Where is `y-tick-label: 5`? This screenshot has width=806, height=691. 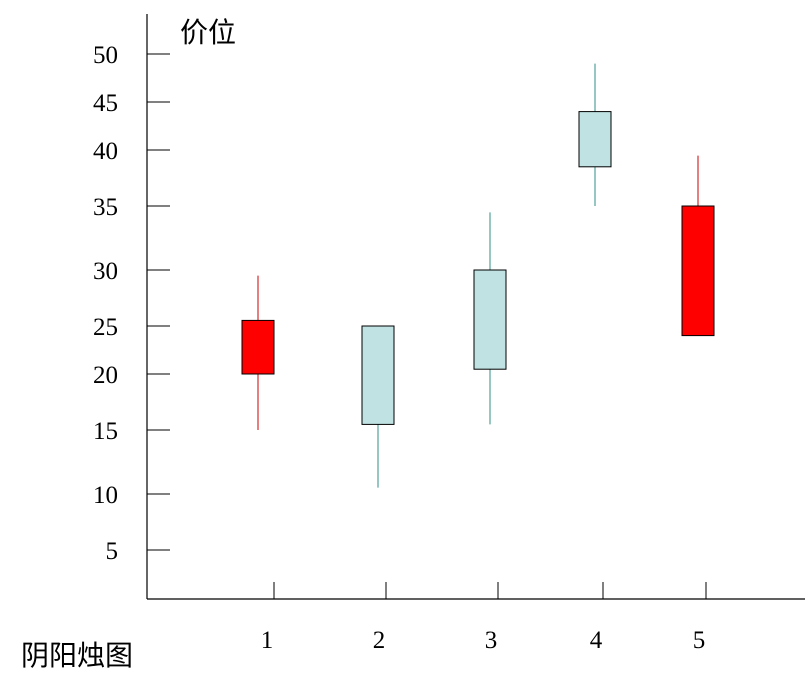 y-tick-label: 5 is located at coordinates (112, 551).